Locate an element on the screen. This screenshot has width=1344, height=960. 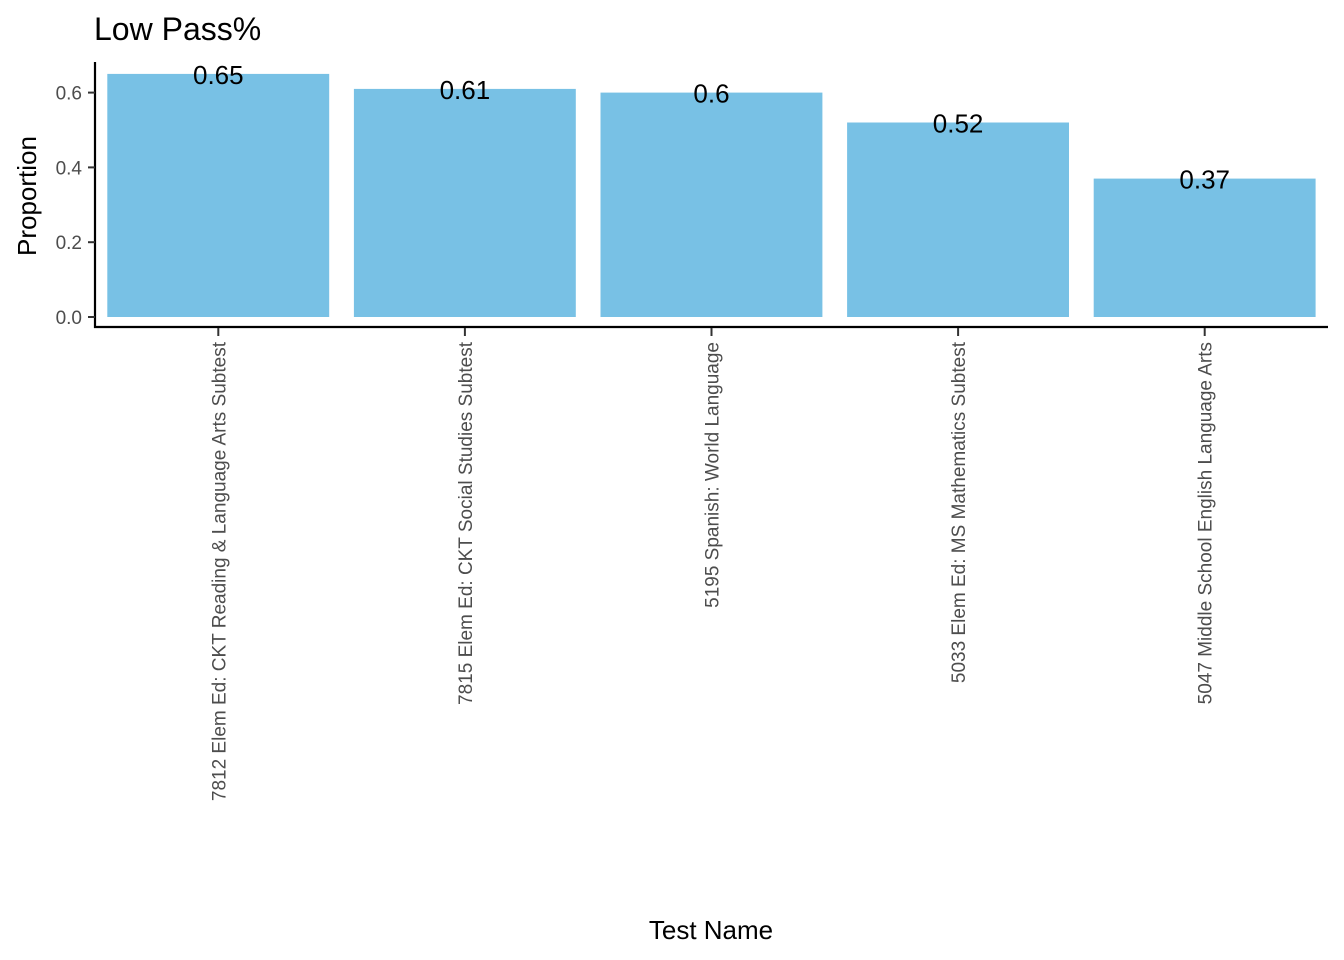
chart-title: Low Pass% is located at coordinates (177, 29).